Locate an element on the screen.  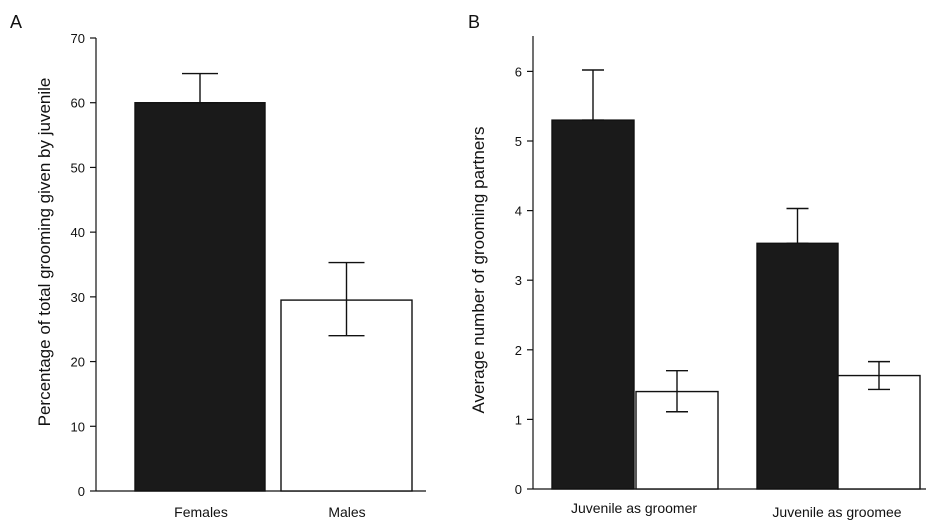
y-tick-label: 20 is located at coordinates (78, 362).